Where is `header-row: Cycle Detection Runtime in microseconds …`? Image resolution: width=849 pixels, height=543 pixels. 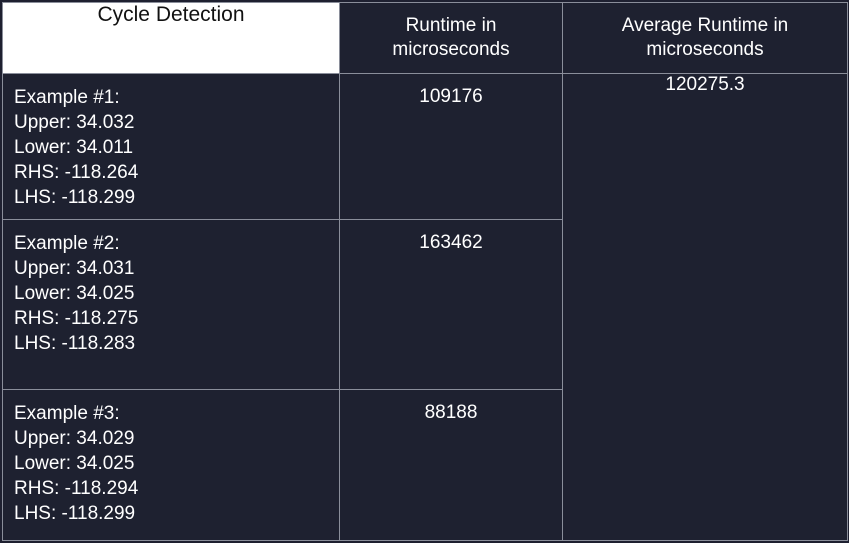
header-row: Cycle Detection Runtime in microseconds … is located at coordinates (425, 38).